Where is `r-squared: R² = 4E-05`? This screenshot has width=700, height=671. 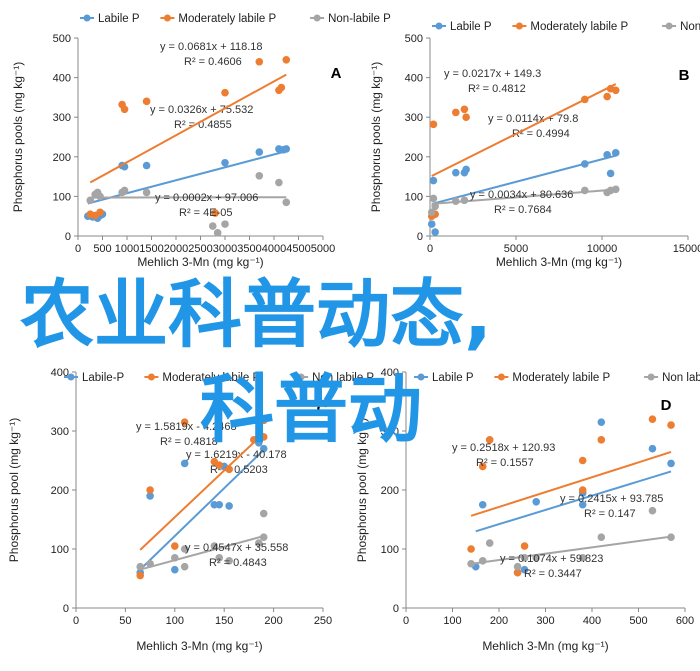
r-squared: R² = 4E-05 is located at coordinates (206, 213).